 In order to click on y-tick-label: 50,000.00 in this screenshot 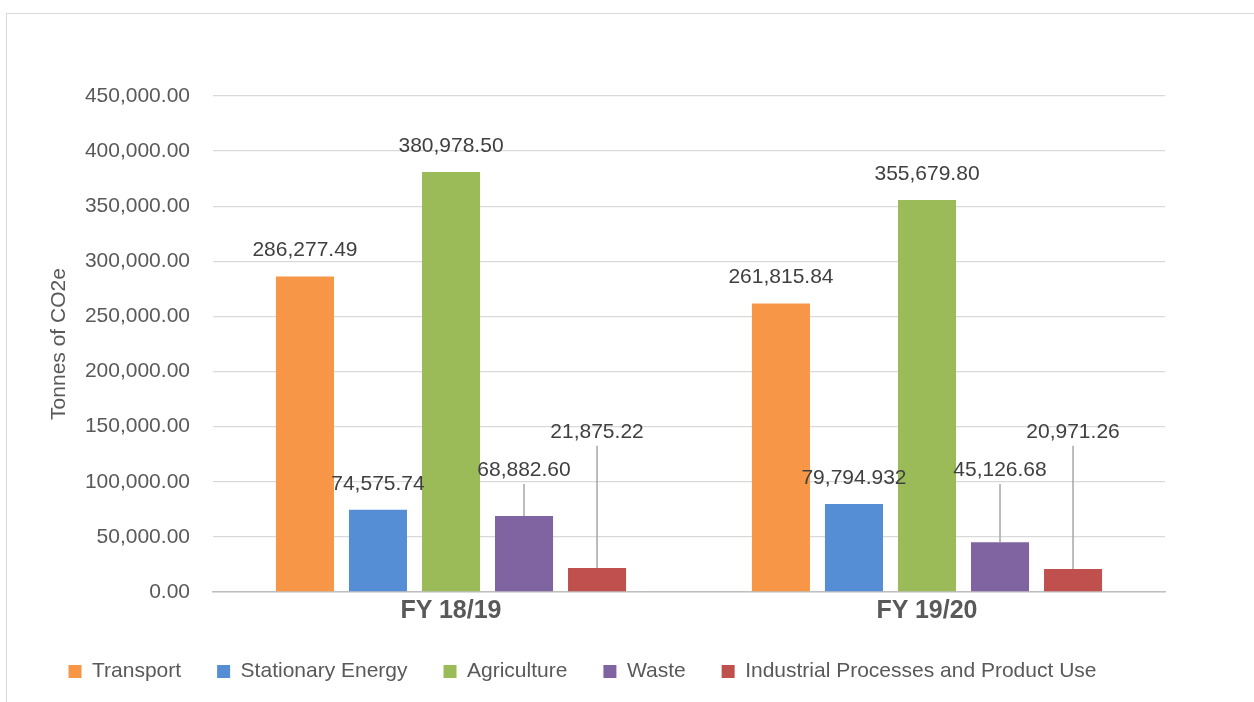, I will do `click(143, 535)`.